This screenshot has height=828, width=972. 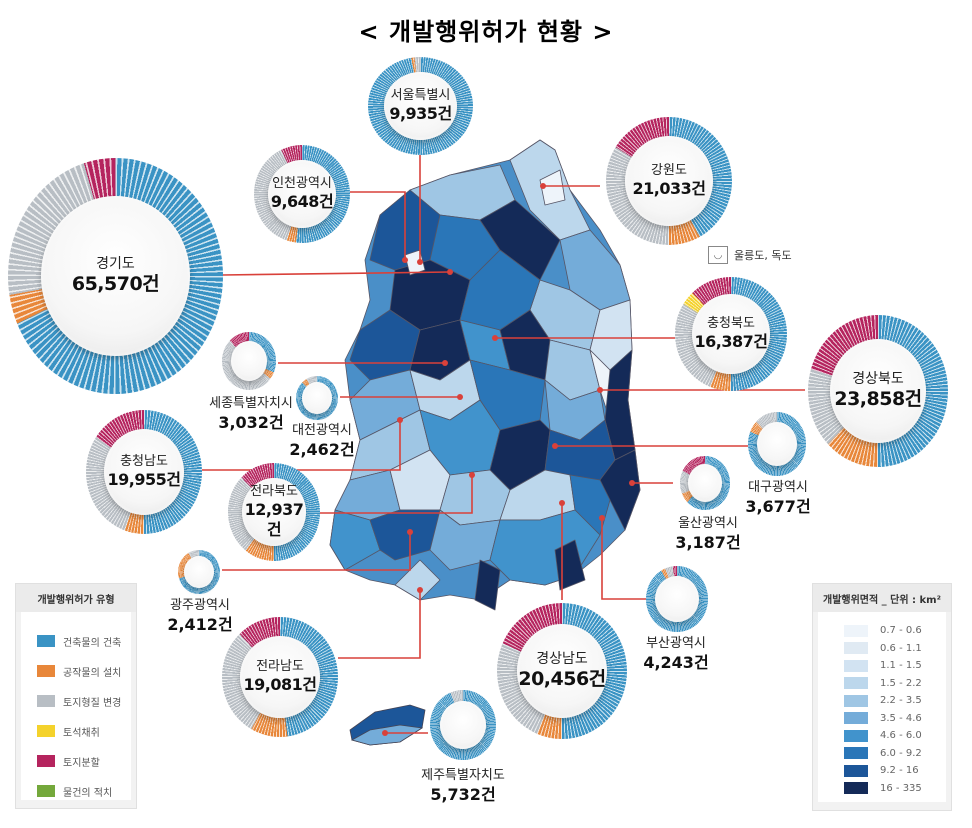 I want to click on donut-jeju, so click(x=463, y=725).